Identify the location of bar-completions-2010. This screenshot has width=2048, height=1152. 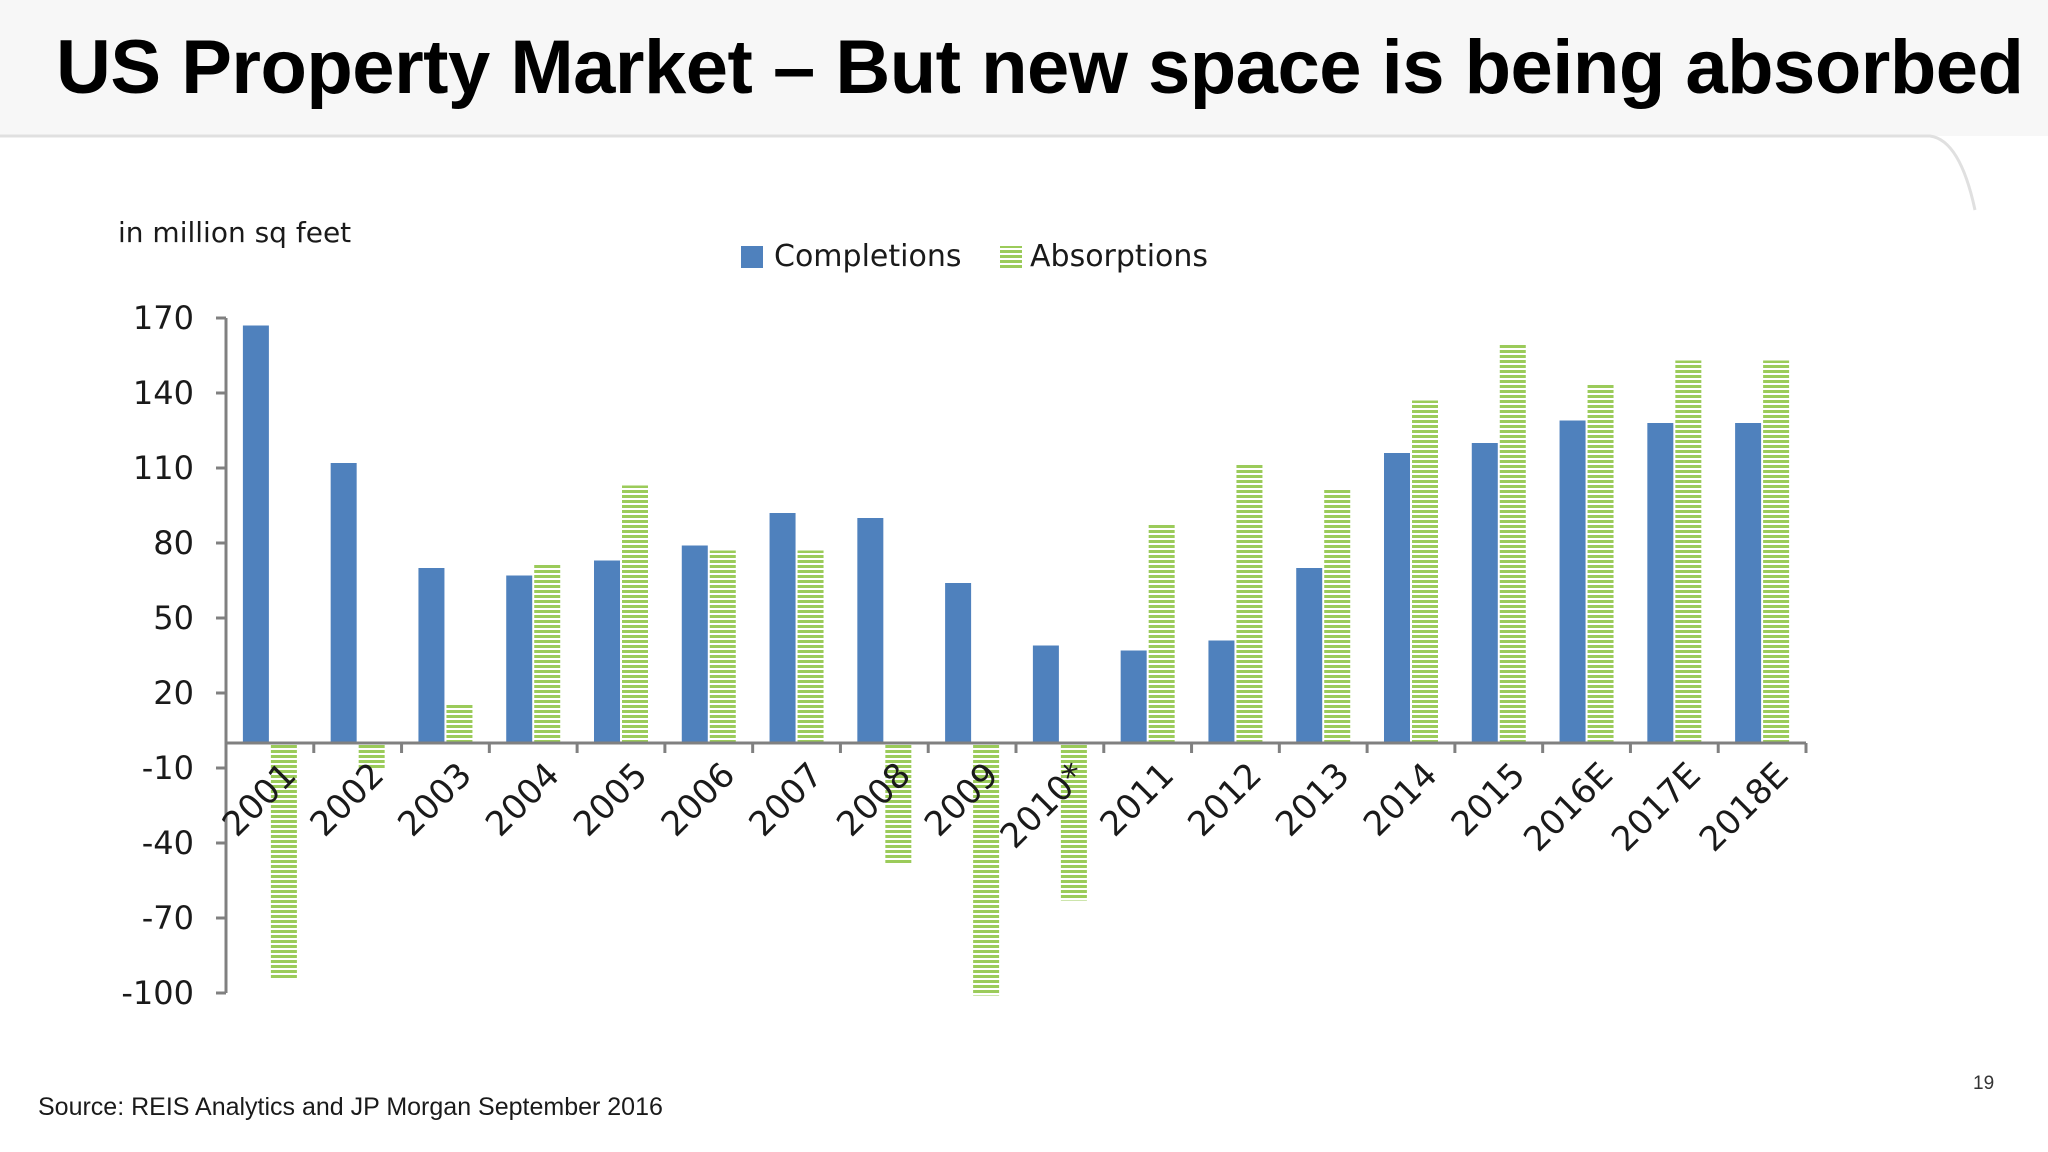
(1045, 694).